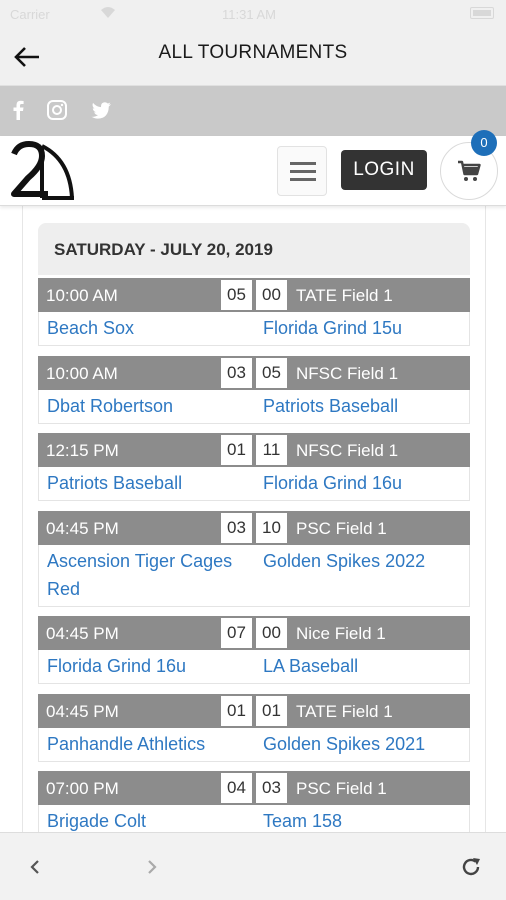 Image resolution: width=506 pixels, height=900 pixels. I want to click on game-teams: Patriots Baseball Florida Grind 16u, so click(254, 484).